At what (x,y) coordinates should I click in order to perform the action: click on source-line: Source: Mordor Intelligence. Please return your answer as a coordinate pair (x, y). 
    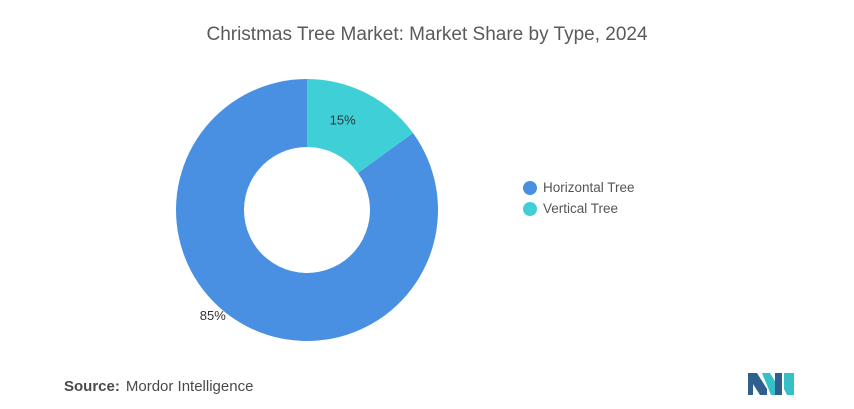
    Looking at the image, I should click on (158, 386).